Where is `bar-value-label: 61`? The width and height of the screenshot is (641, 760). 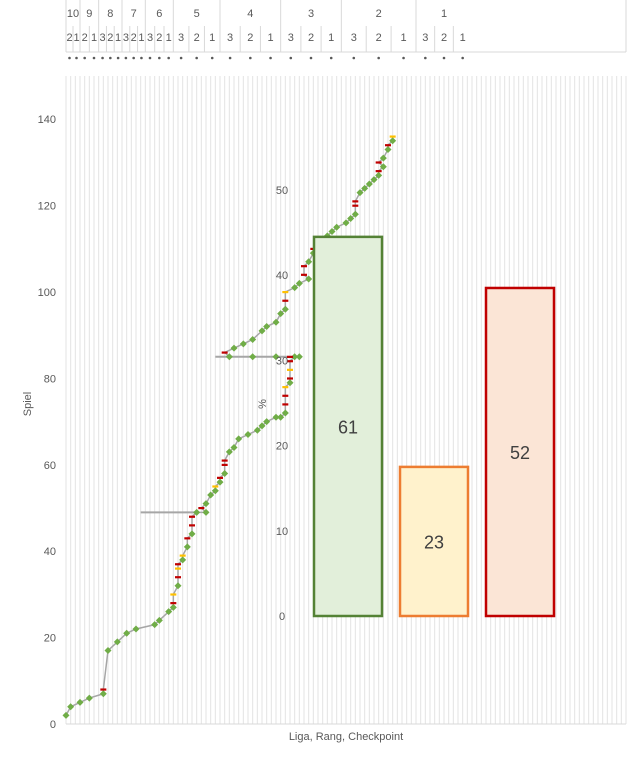 bar-value-label: 61 is located at coordinates (348, 427).